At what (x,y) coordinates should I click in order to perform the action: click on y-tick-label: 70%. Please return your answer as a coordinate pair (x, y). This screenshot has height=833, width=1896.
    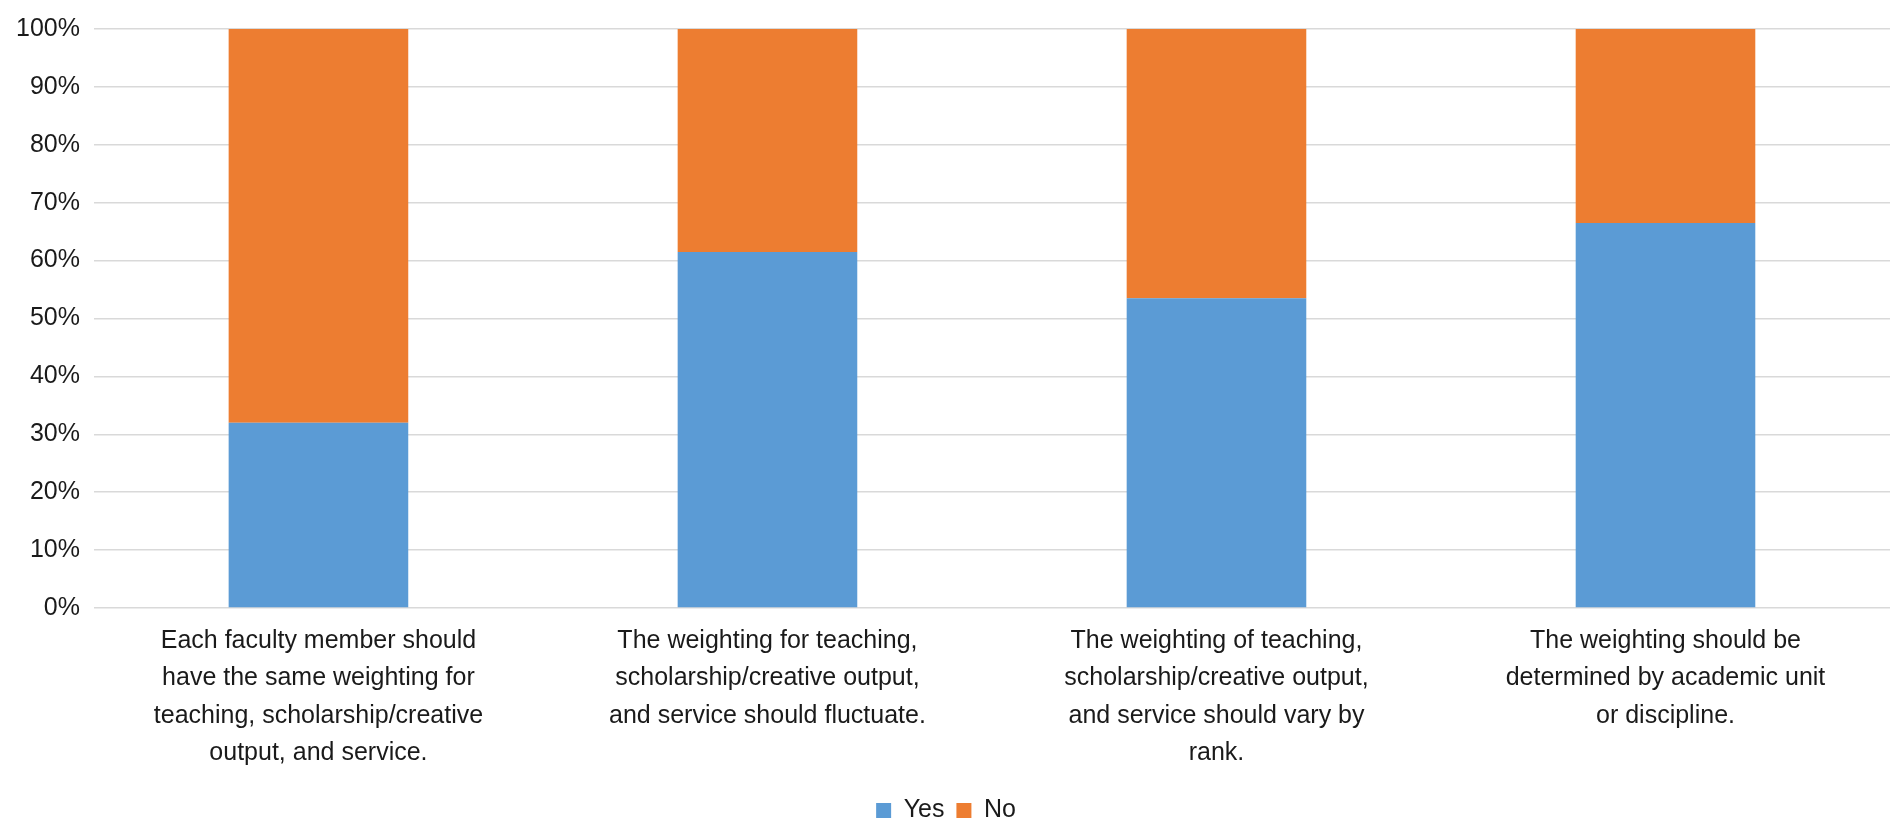
    Looking at the image, I should click on (54, 200).